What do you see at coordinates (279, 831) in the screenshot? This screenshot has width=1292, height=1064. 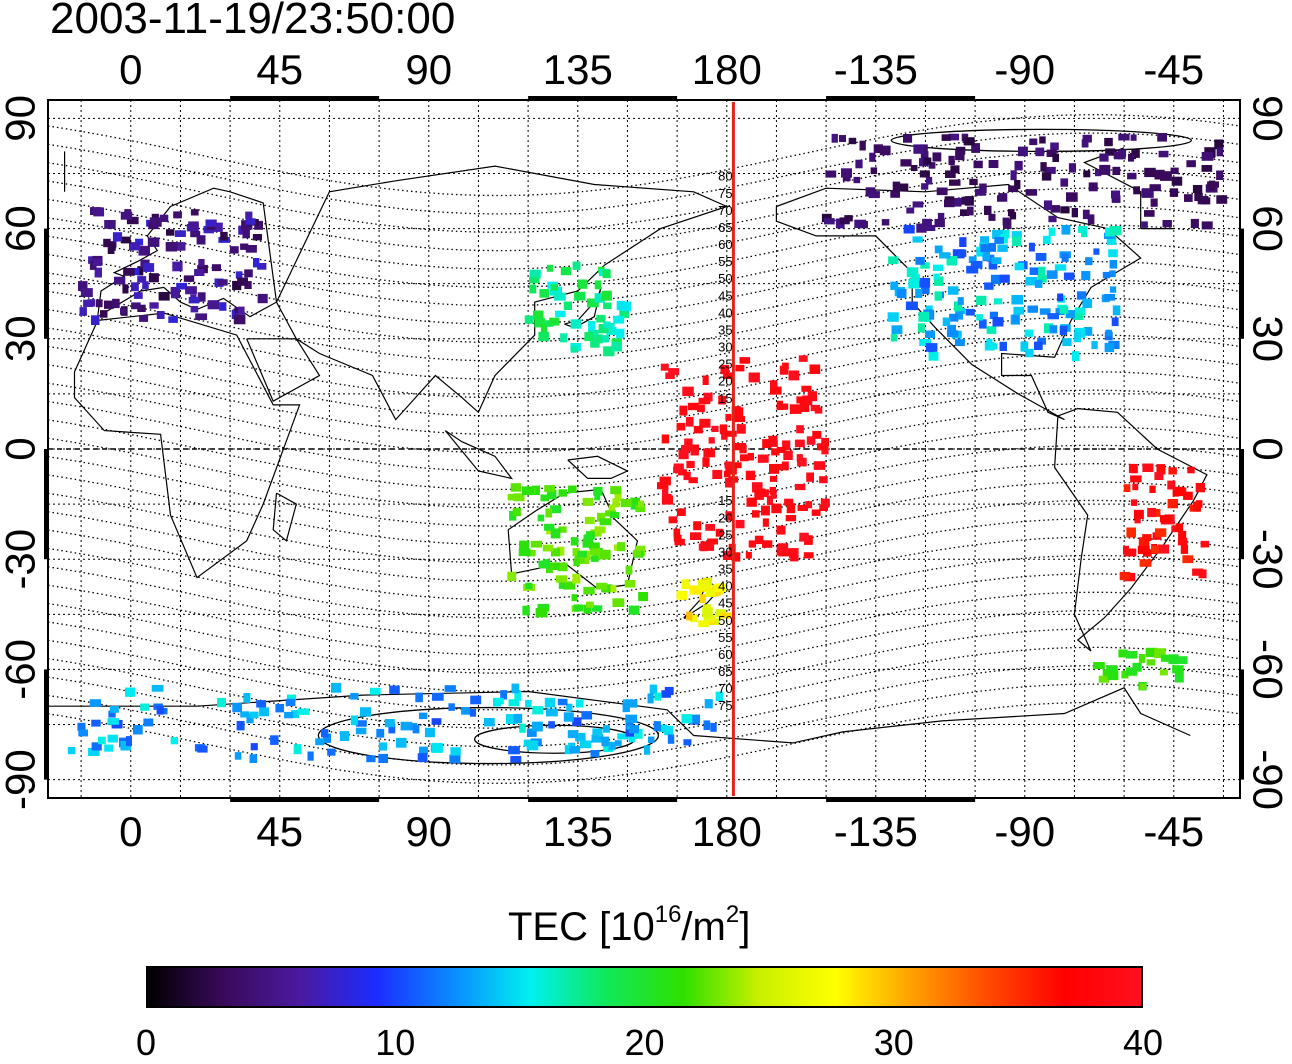 I see `bottom-lon-label: 45` at bounding box center [279, 831].